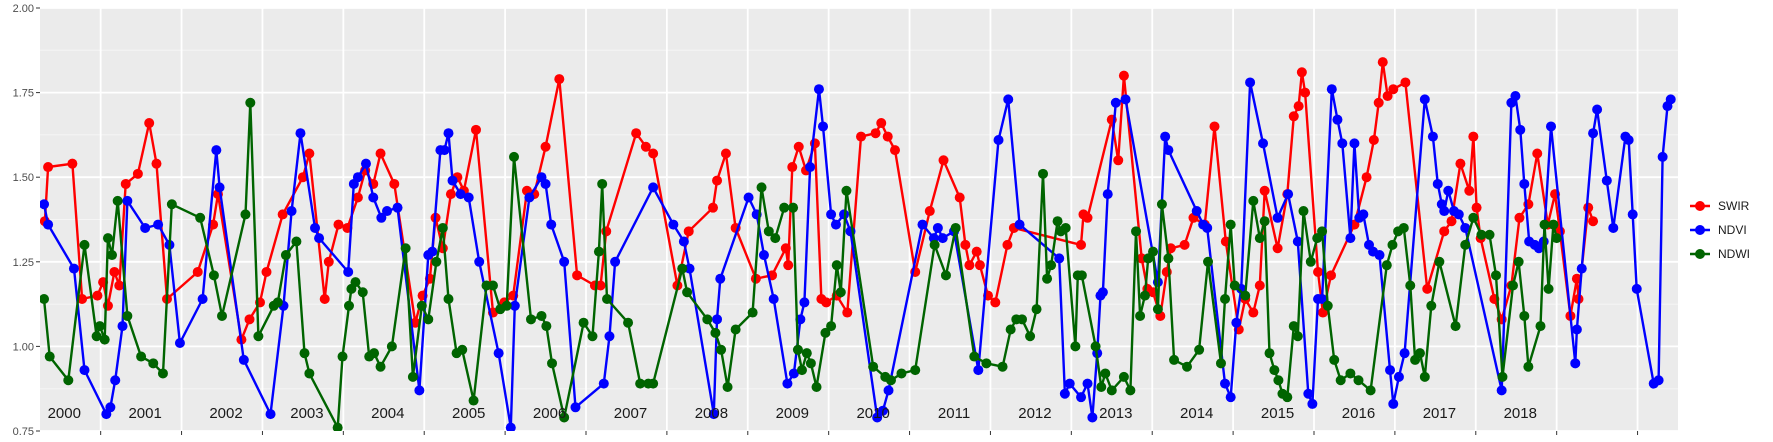 This screenshot has height=442, width=1773. Describe the element at coordinates (1700, 206) in the screenshot. I see `legend-marker` at that location.